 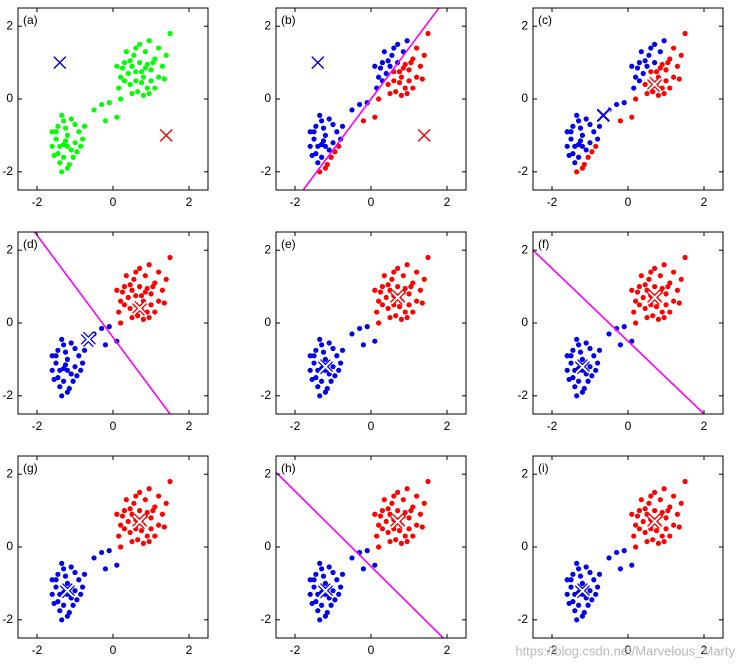 I want to click on x-tick-label: -2, so click(x=37, y=426).